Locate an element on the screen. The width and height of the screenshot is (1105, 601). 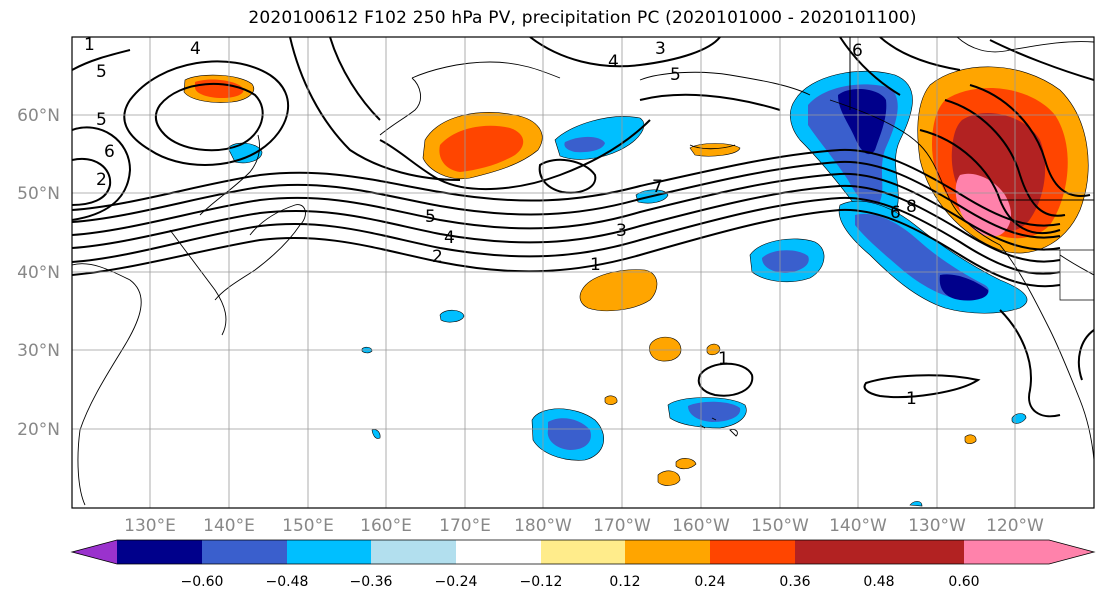
lon-label: 160°W is located at coordinates (701, 526).